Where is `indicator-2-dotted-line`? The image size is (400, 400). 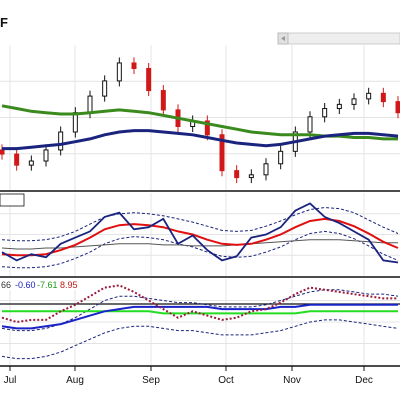 indicator-2-dotted-line is located at coordinates (199, 304).